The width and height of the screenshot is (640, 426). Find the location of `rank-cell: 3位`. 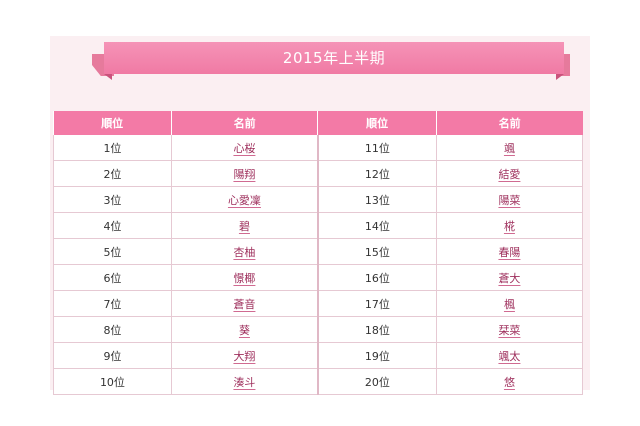

rank-cell: 3位 is located at coordinates (112, 199).